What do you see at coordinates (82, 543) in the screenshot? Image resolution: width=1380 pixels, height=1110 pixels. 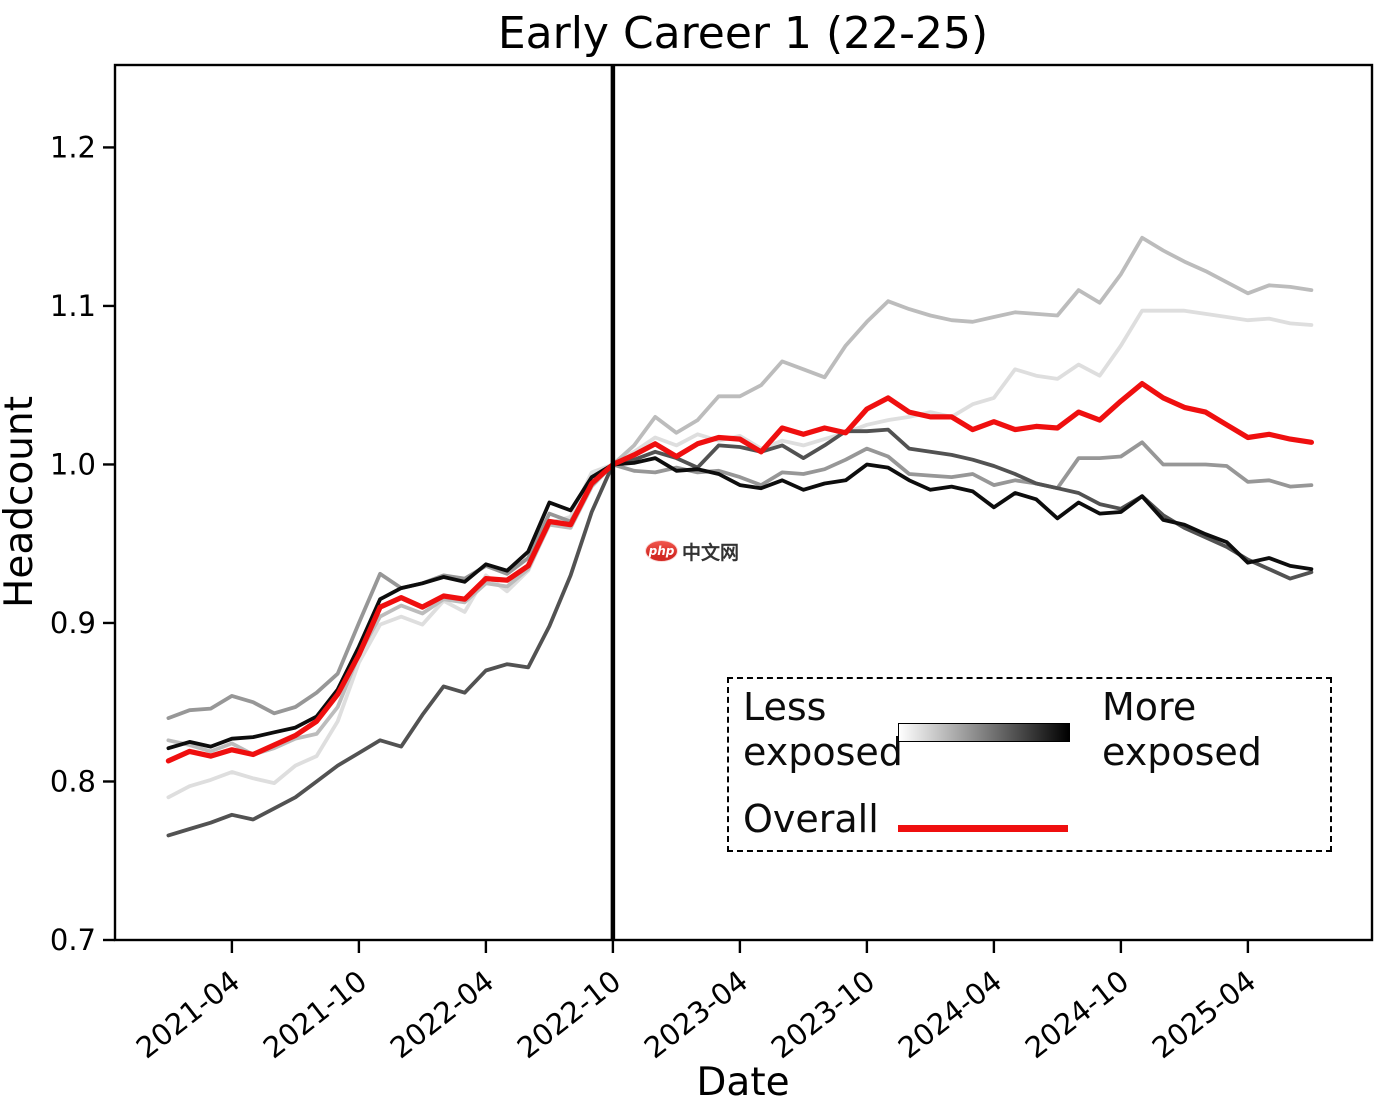 I see `y-axis-ticks: 0.7 0.8 0.9 1.0 1.1 1.2` at bounding box center [82, 543].